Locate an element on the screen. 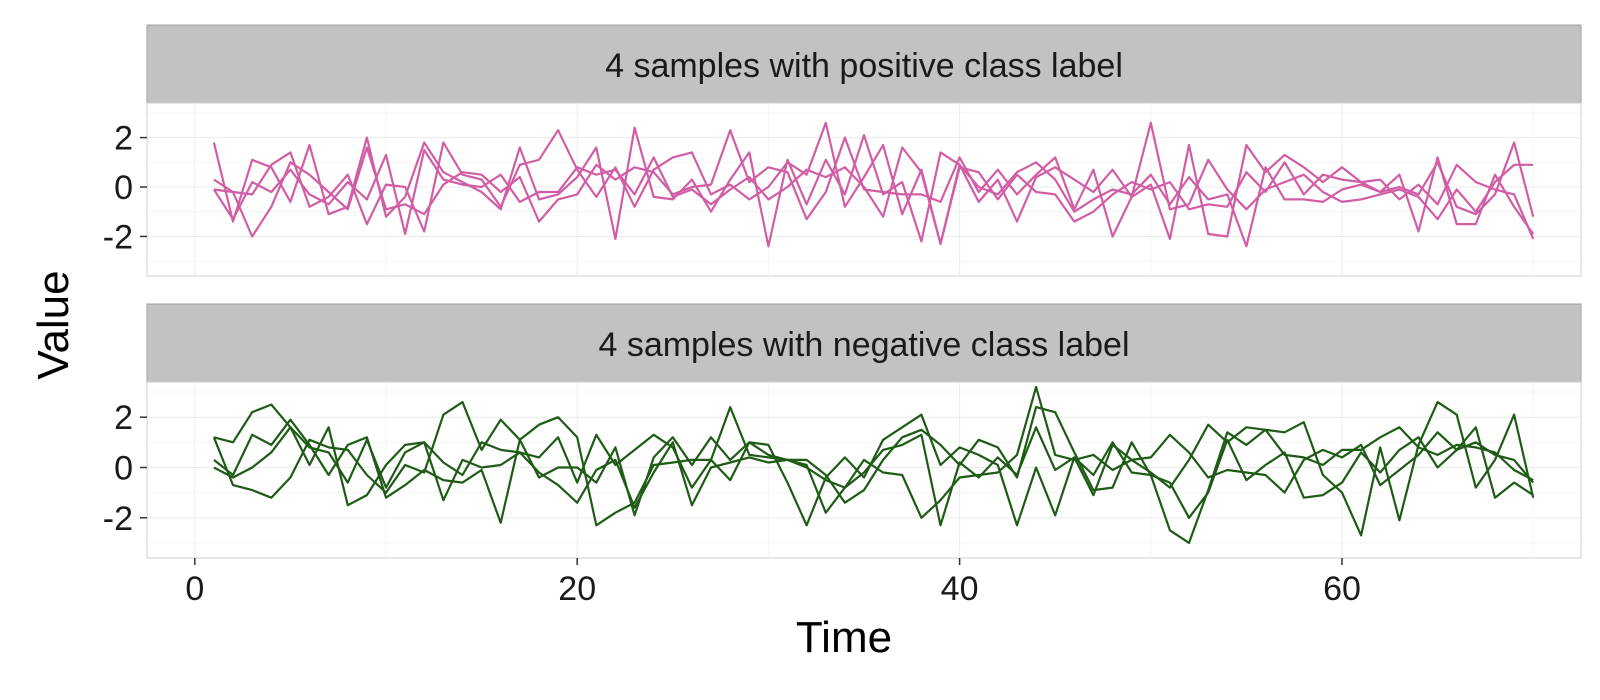 The image size is (1600, 700). panel-title: 4 samples with positive class label is located at coordinates (864, 66).